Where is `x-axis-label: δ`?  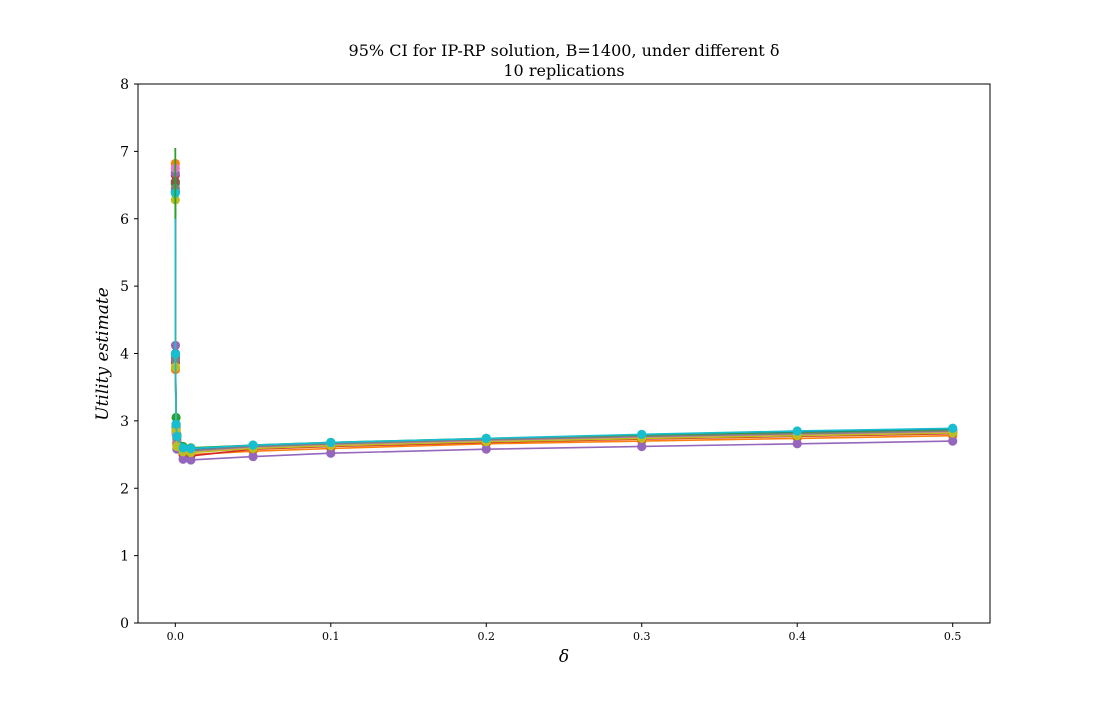 x-axis-label: δ is located at coordinates (564, 657).